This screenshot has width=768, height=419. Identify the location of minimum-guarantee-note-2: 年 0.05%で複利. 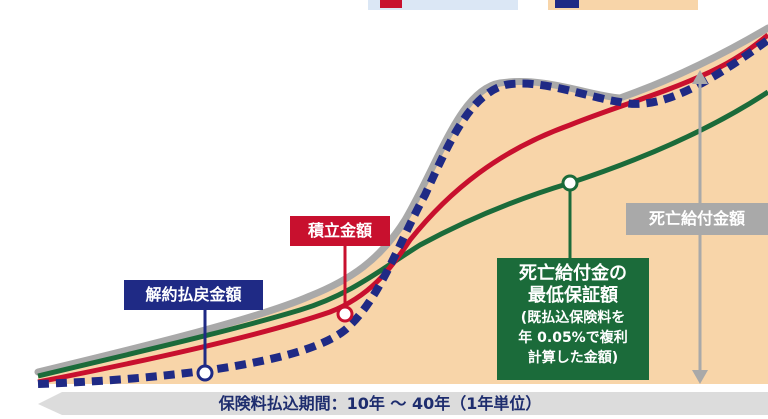
(573, 338).